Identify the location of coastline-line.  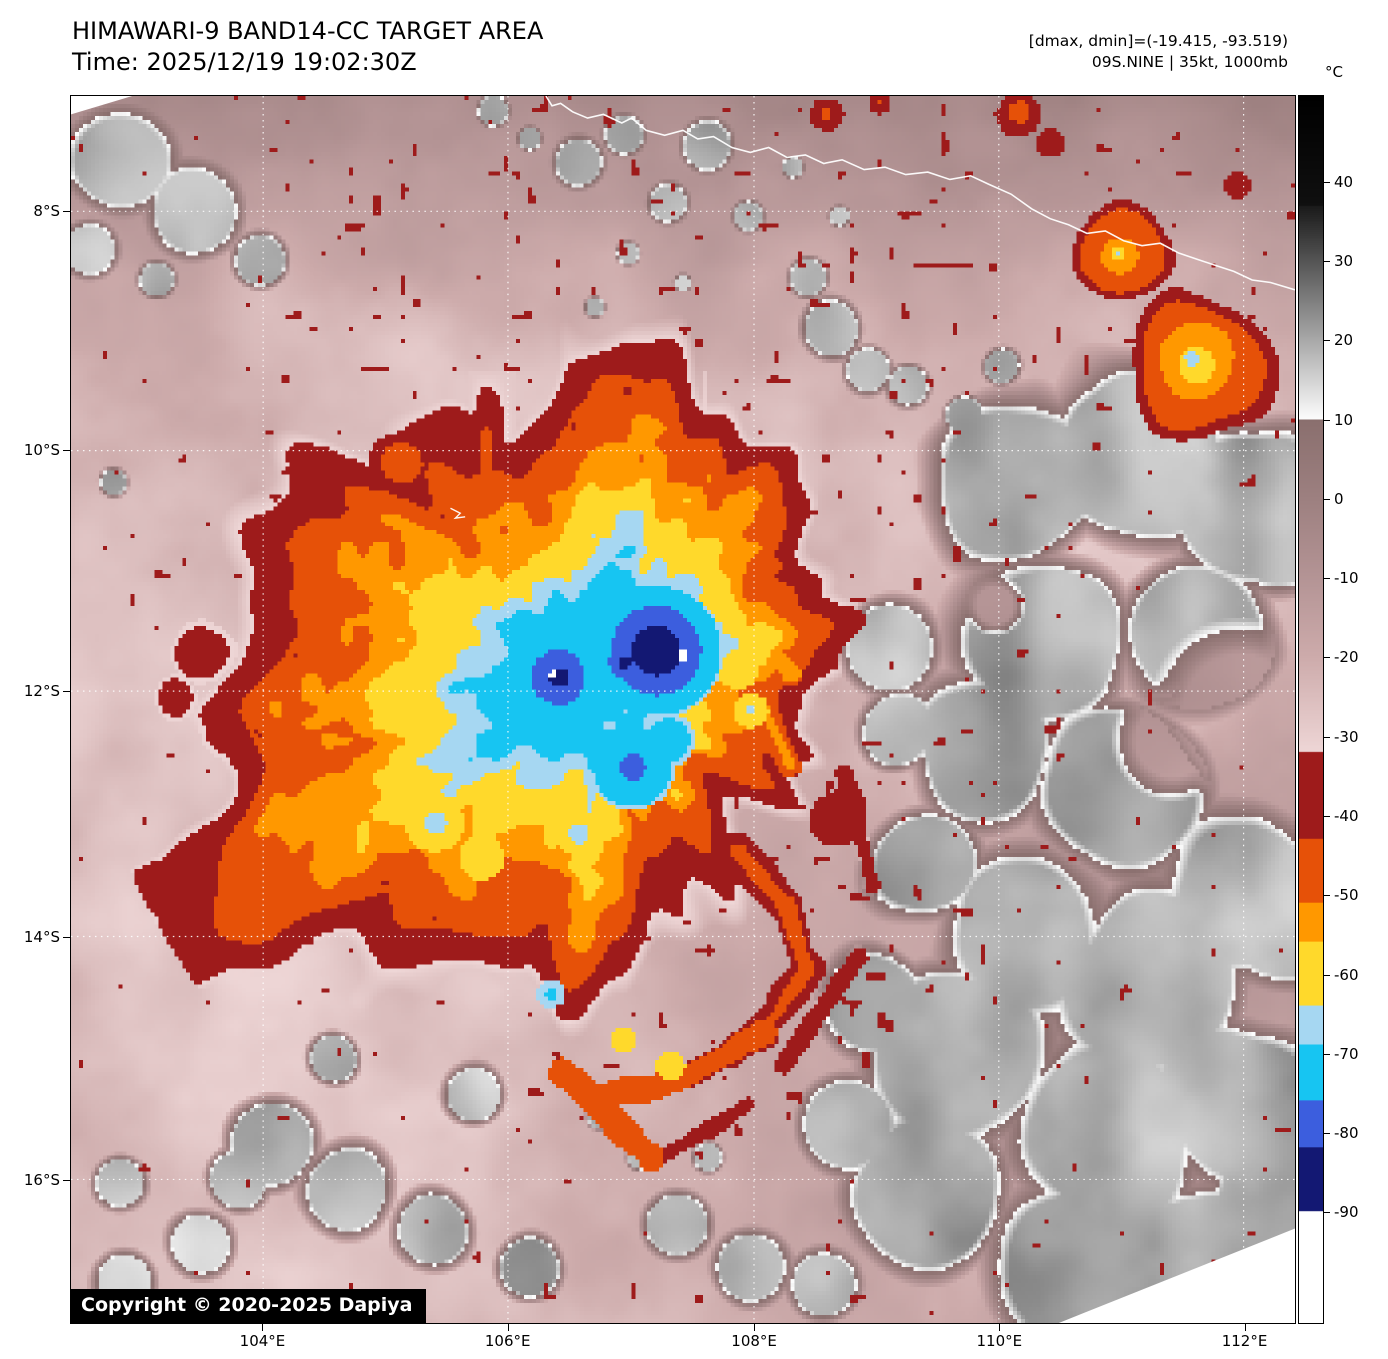
(920, 193).